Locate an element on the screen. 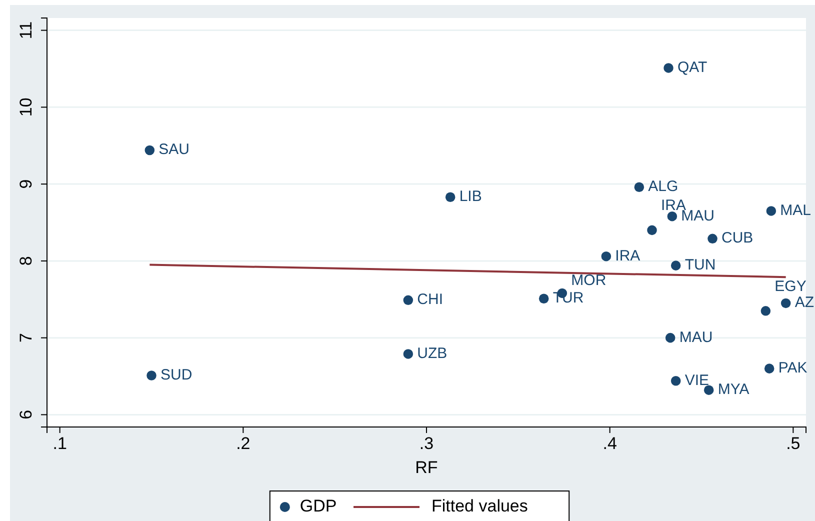 The image size is (815, 521). annotation: MOR is located at coordinates (588, 281).